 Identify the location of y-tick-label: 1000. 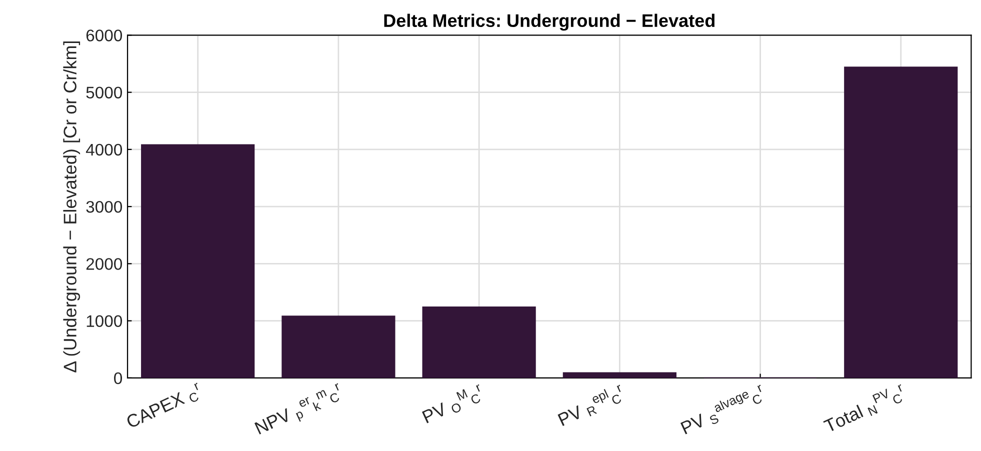
(104, 321).